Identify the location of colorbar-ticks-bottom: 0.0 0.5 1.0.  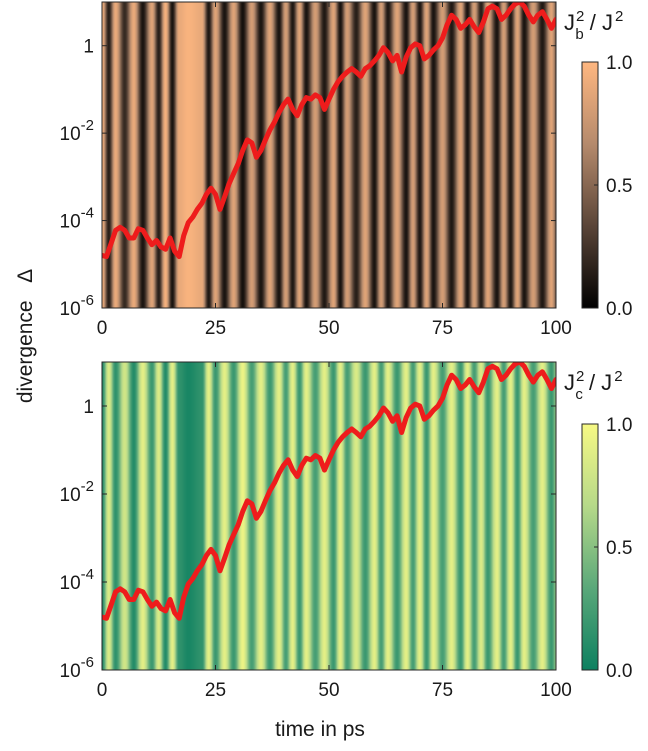
(613, 548).